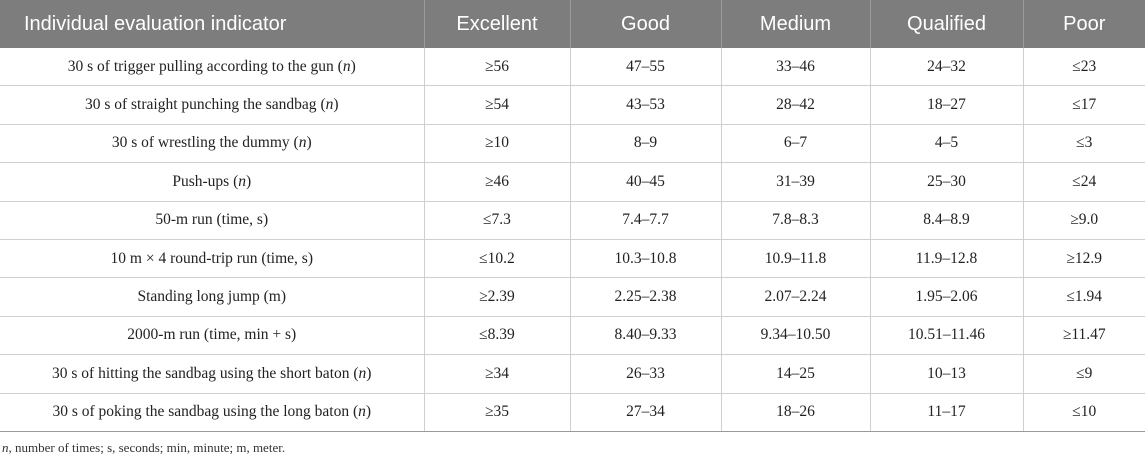 The height and width of the screenshot is (456, 1145). I want to click on footnote-symbol: n, so click(5, 447).